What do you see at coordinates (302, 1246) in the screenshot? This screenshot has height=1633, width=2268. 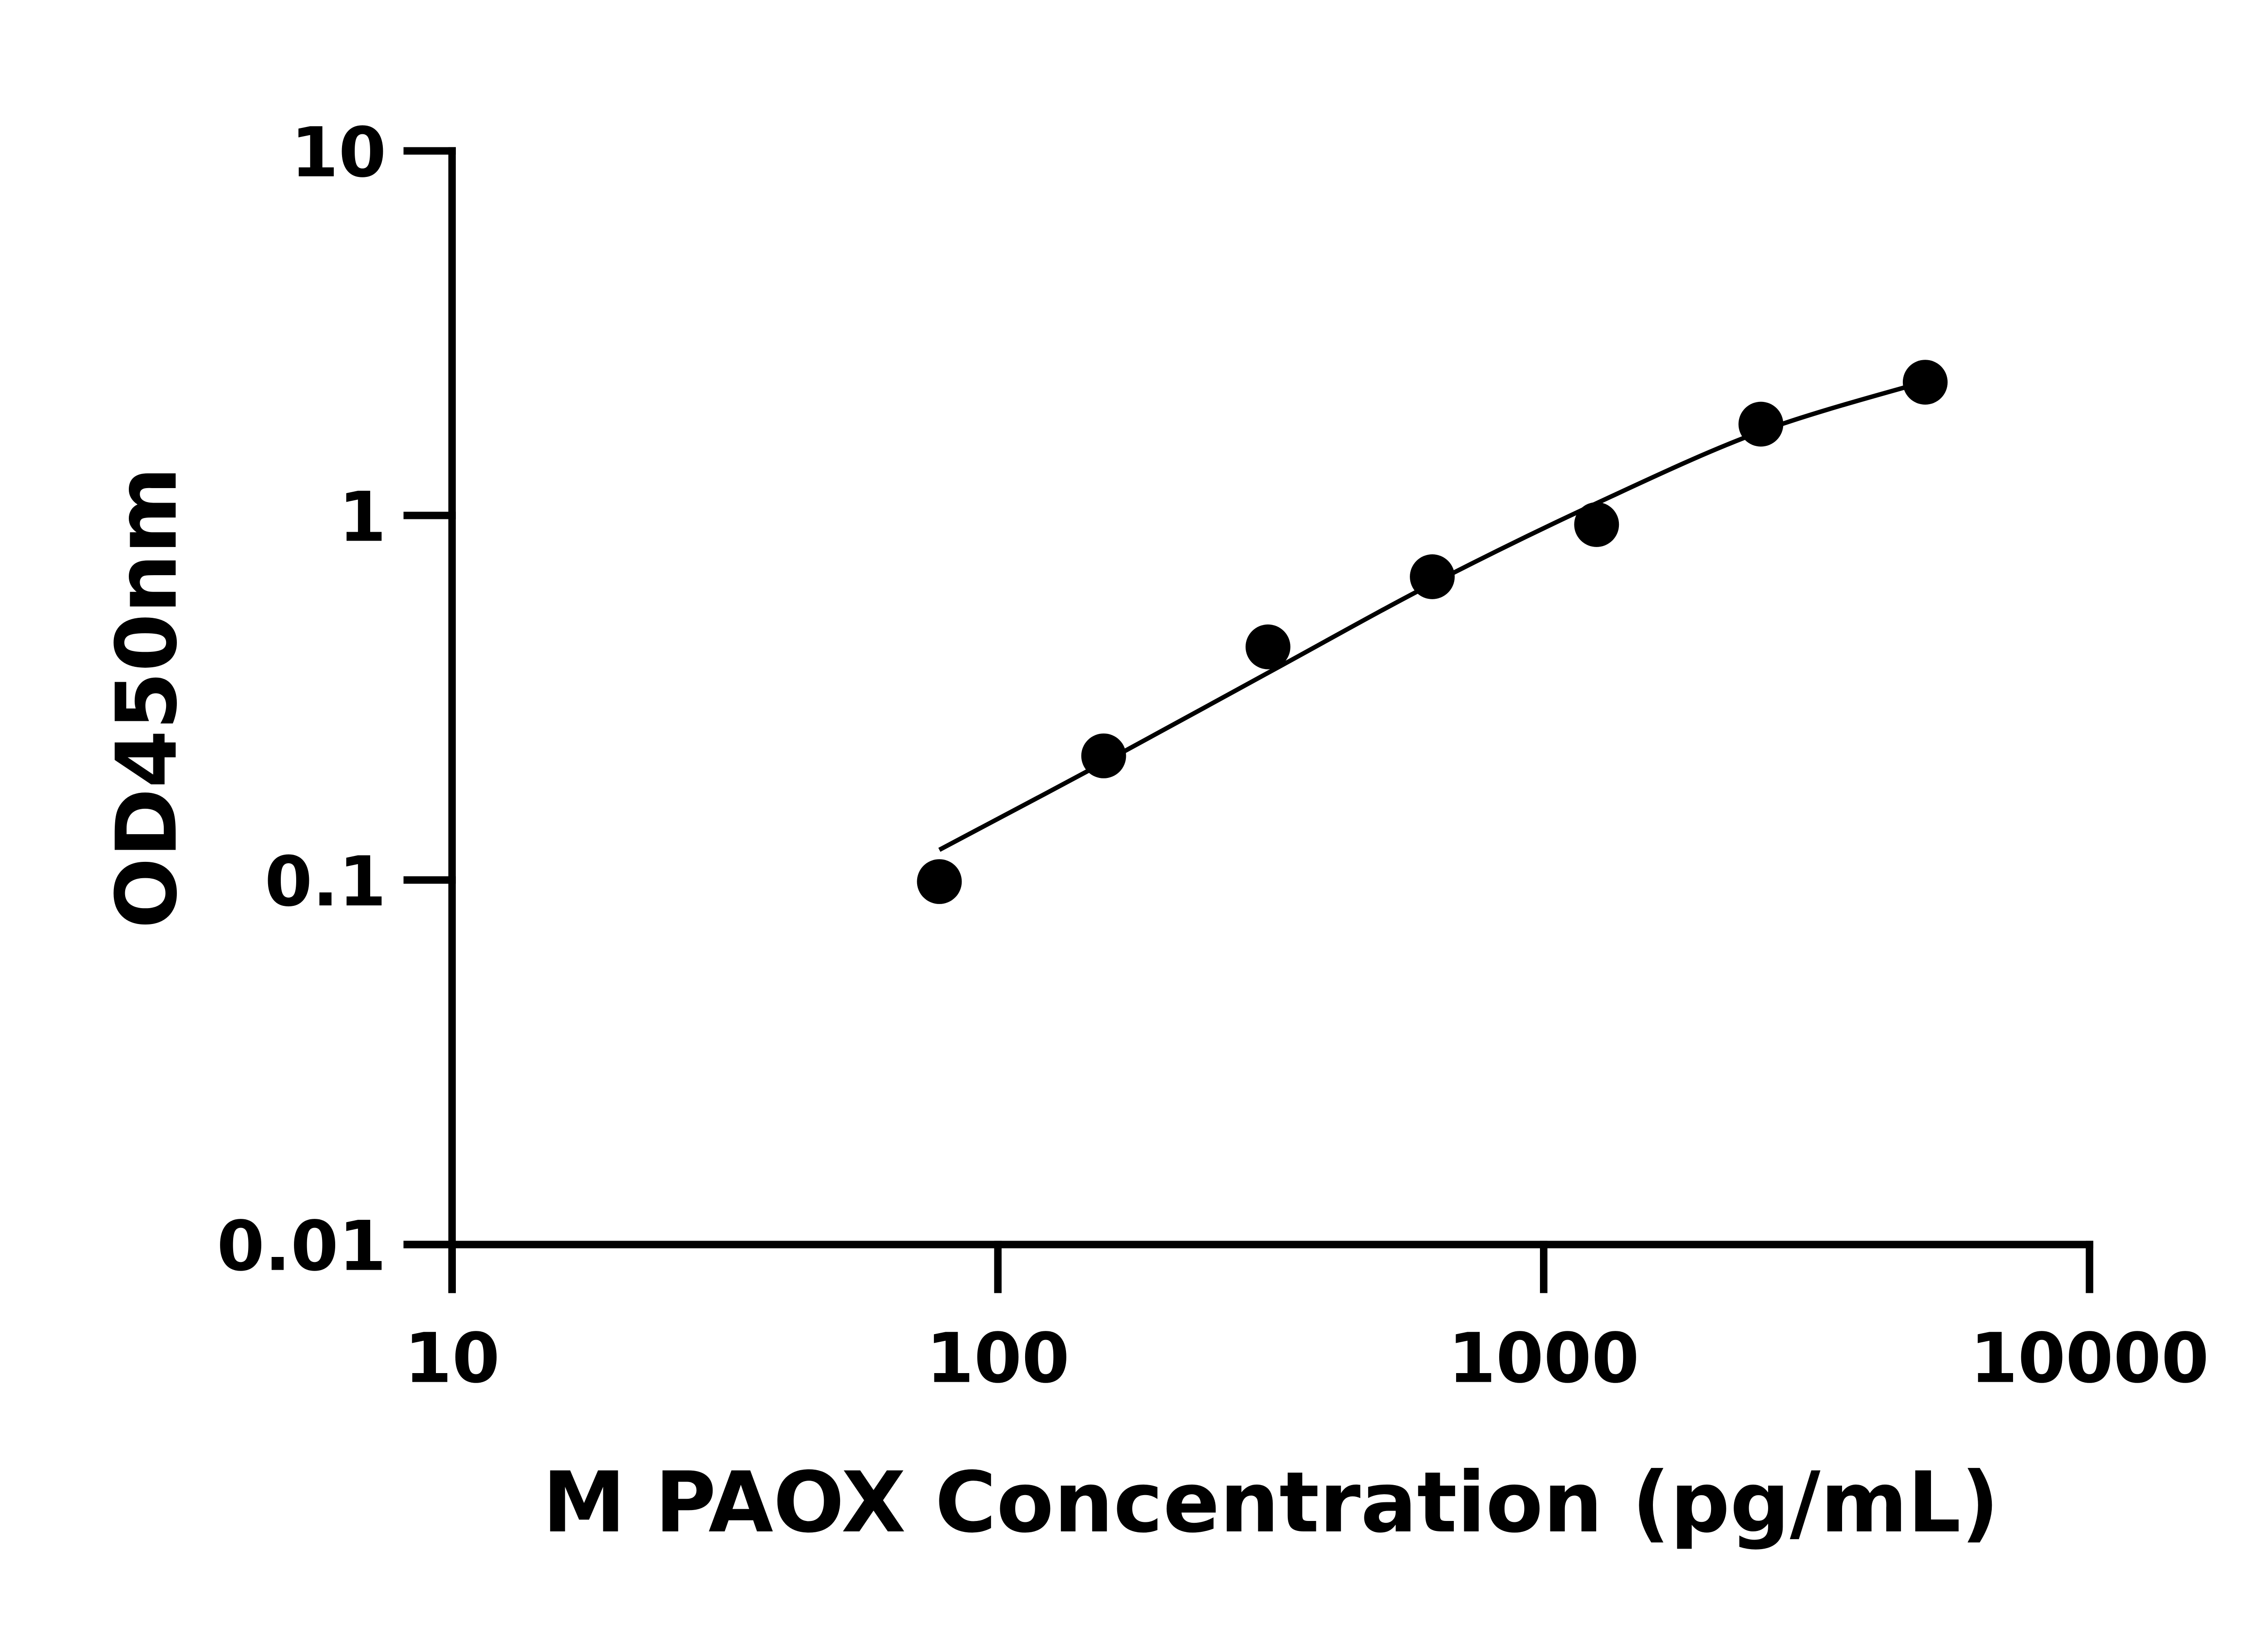 I see `y-tick-label: 0.01` at bounding box center [302, 1246].